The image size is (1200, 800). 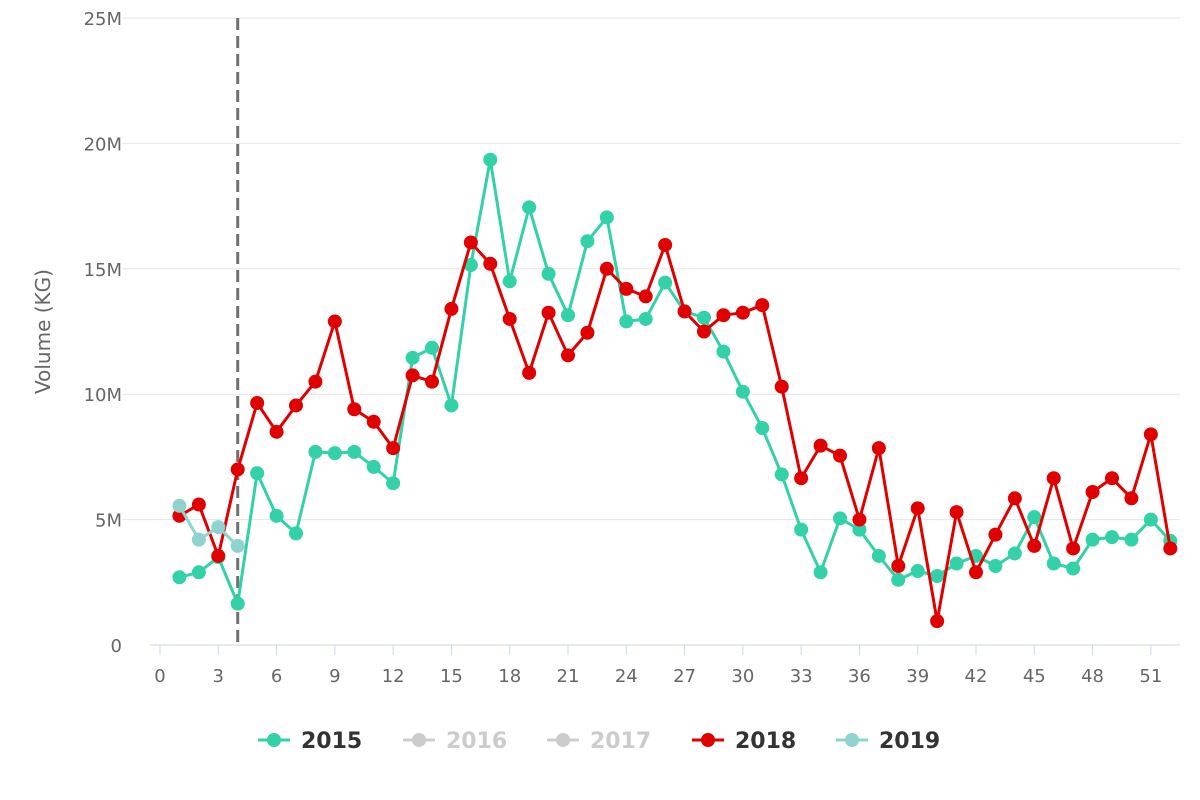 What do you see at coordinates (599, 741) in the screenshot?
I see `legend-item-2017: 2017` at bounding box center [599, 741].